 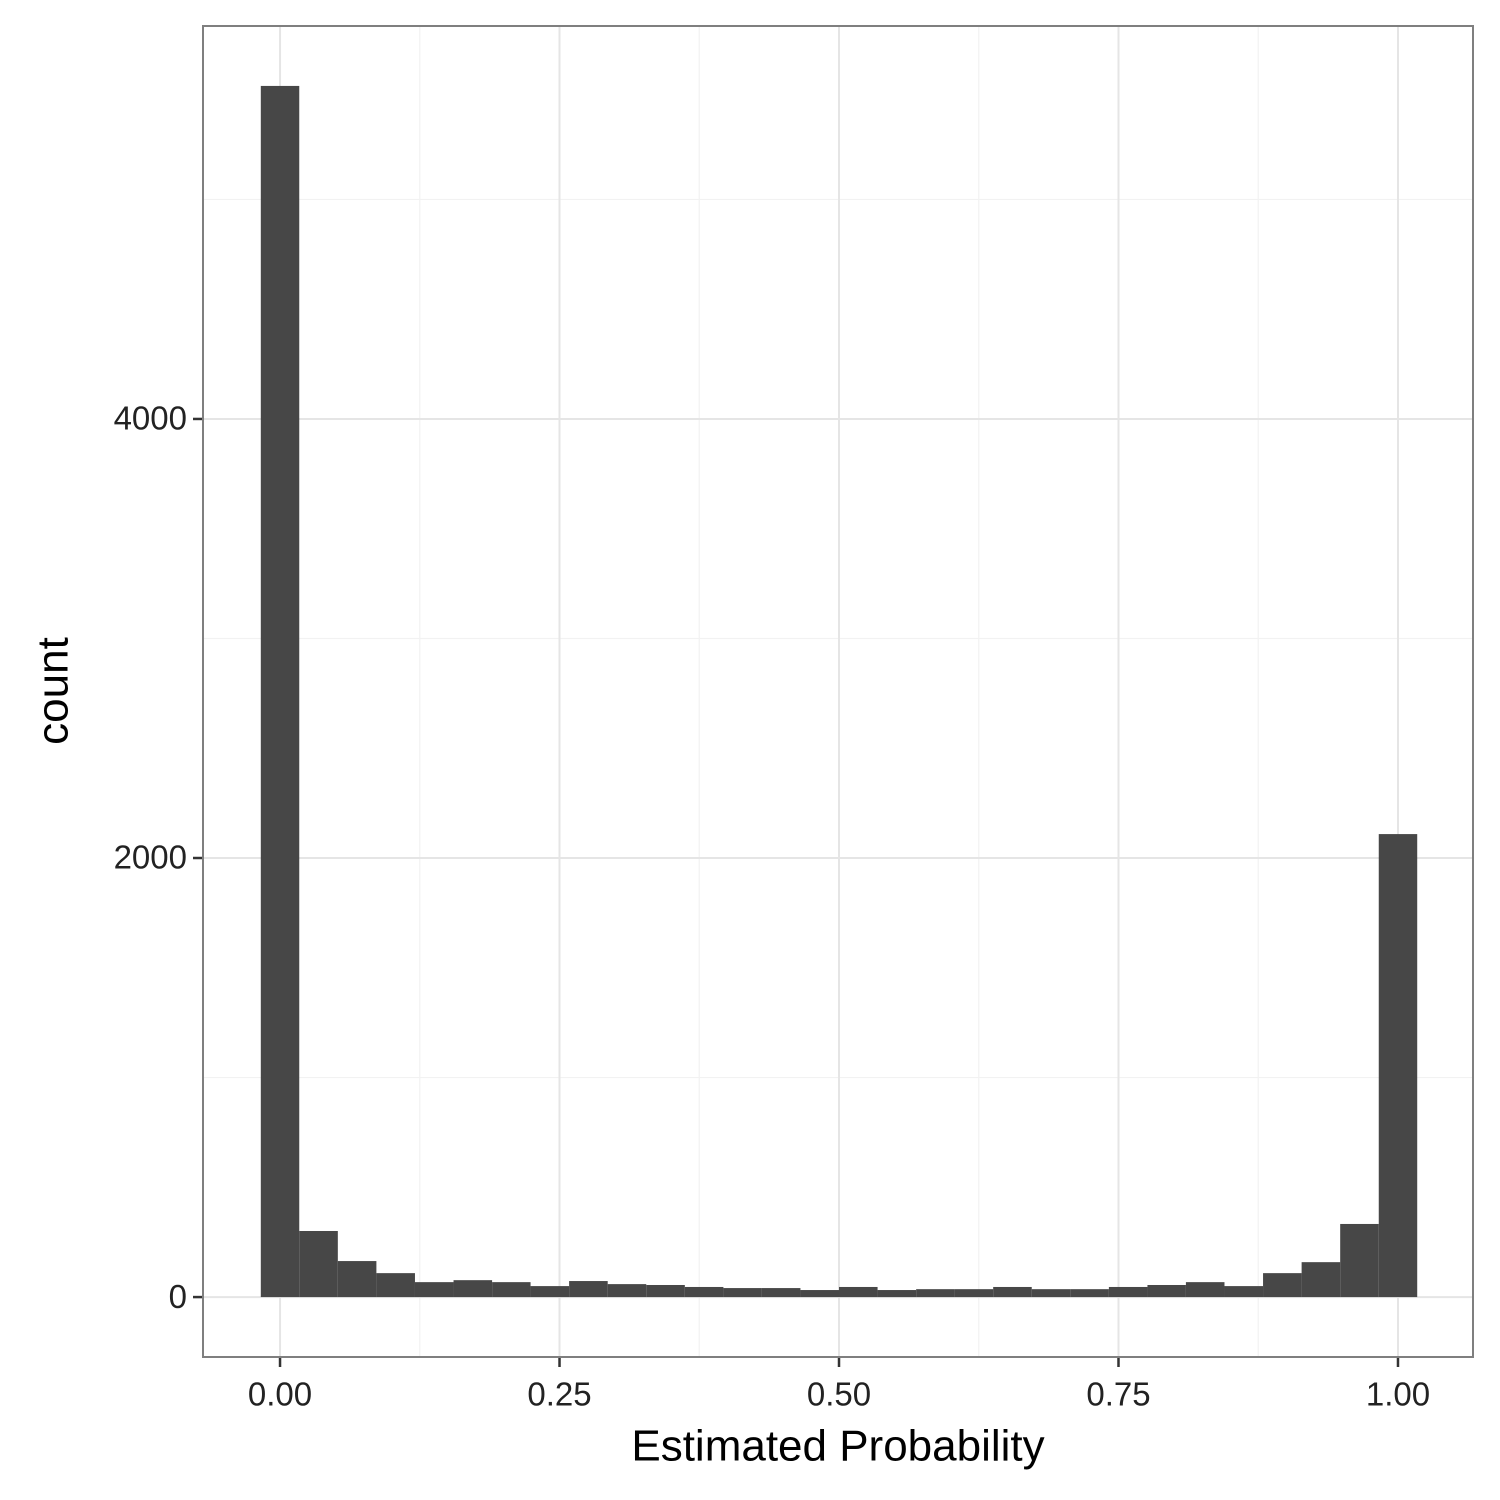 What do you see at coordinates (150, 857) in the screenshot?
I see `y-tick-label: 2000` at bounding box center [150, 857].